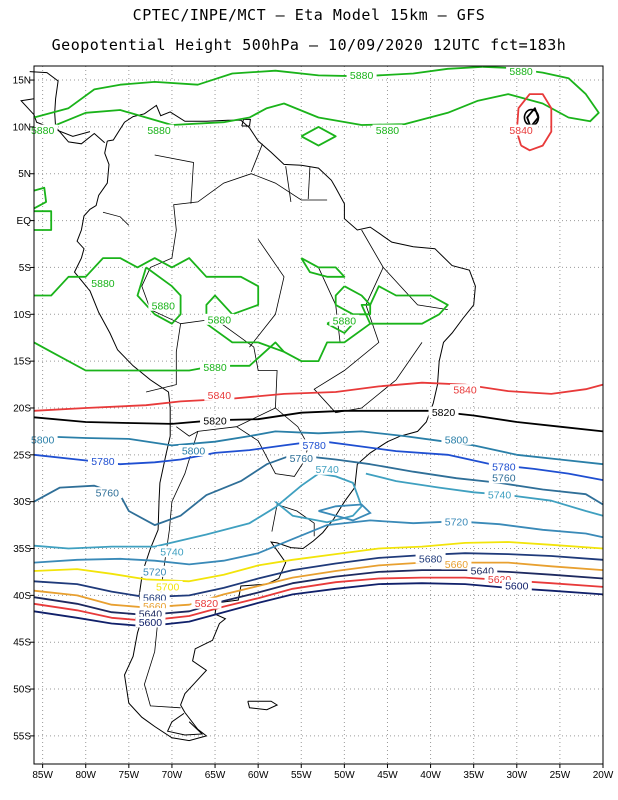  What do you see at coordinates (603, 775) in the screenshot?
I see `lon-tick-label: 20W` at bounding box center [603, 775].